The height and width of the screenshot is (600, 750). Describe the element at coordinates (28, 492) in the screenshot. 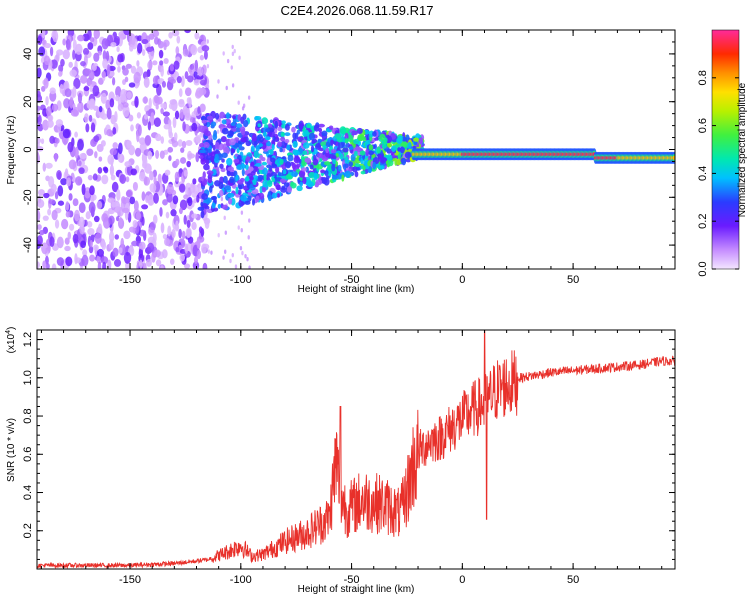

I see `snr-y-tick-label: 0.4` at that location.